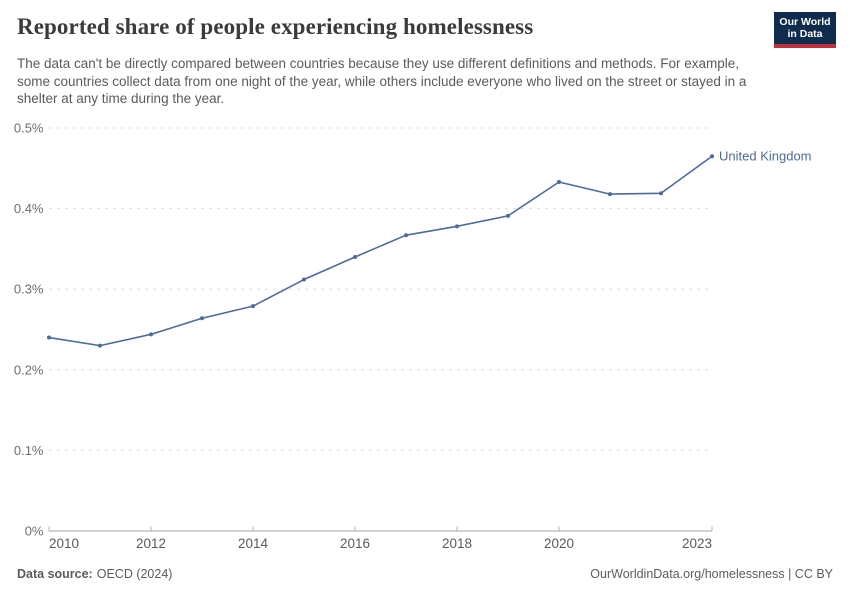 The width and height of the screenshot is (850, 600). I want to click on data-point-2010, so click(49, 337).